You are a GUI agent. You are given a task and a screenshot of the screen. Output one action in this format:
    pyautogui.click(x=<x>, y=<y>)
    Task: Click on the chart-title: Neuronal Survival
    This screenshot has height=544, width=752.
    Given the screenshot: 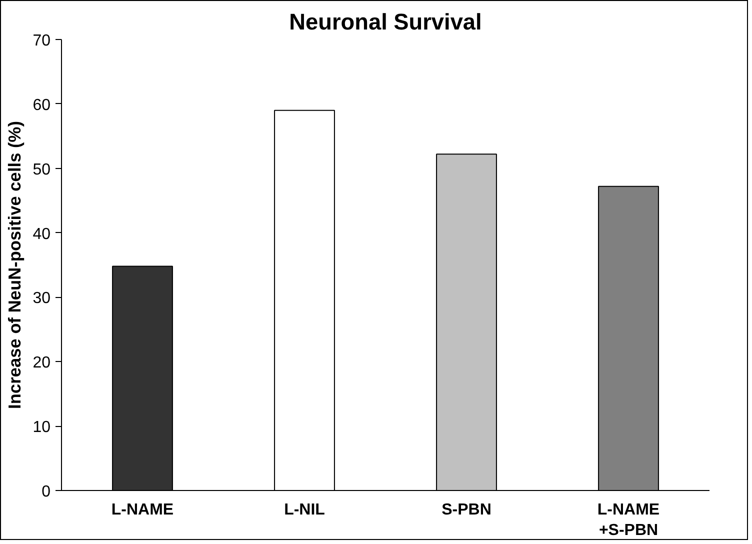 What is the action you would take?
    pyautogui.click(x=385, y=21)
    